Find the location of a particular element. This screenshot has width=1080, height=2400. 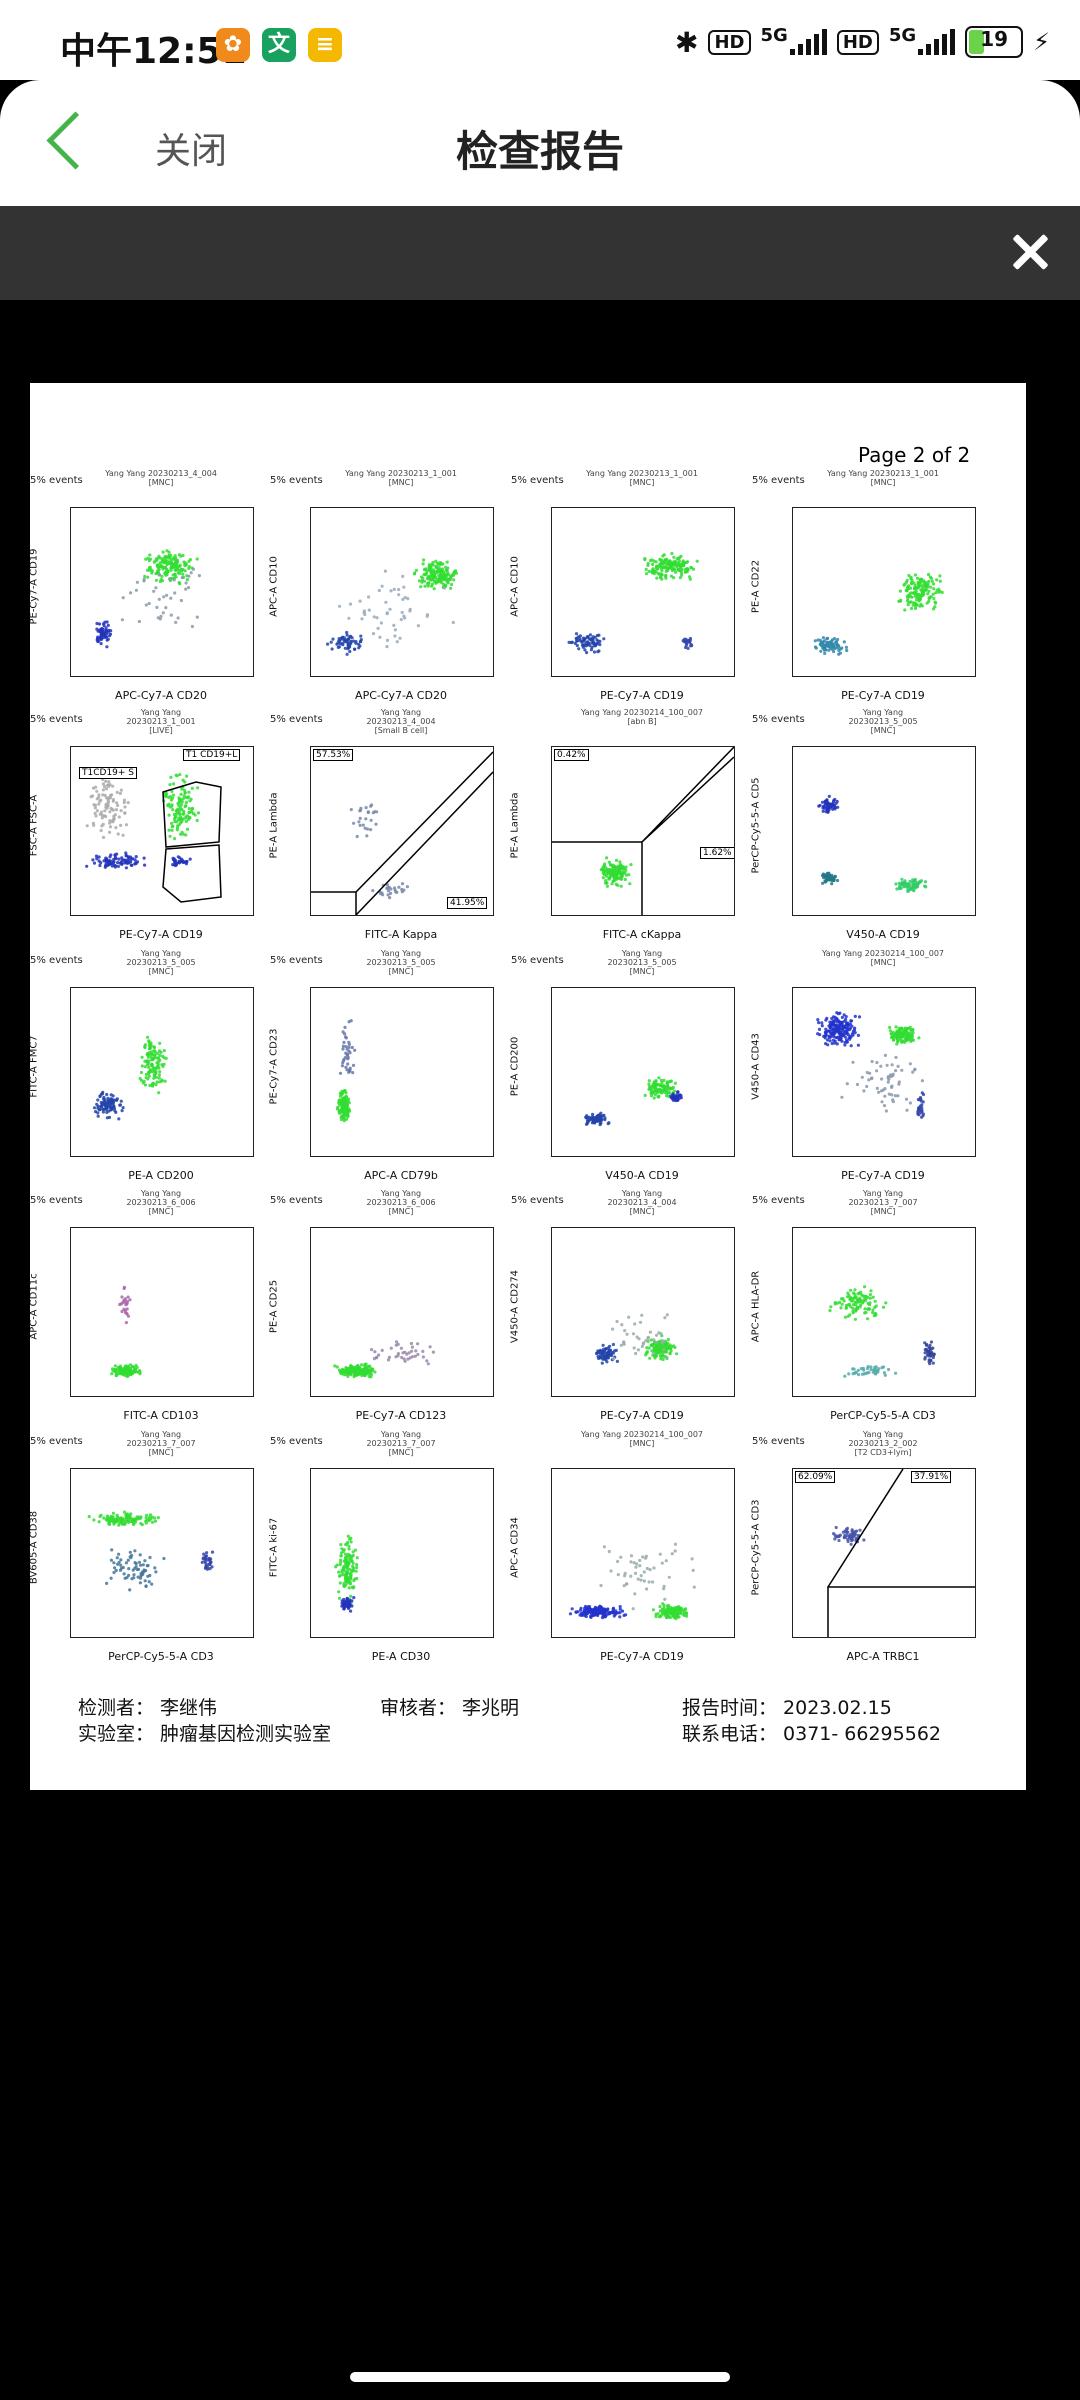

x-axis-label: FITC-A Kappa is located at coordinates (401, 934).